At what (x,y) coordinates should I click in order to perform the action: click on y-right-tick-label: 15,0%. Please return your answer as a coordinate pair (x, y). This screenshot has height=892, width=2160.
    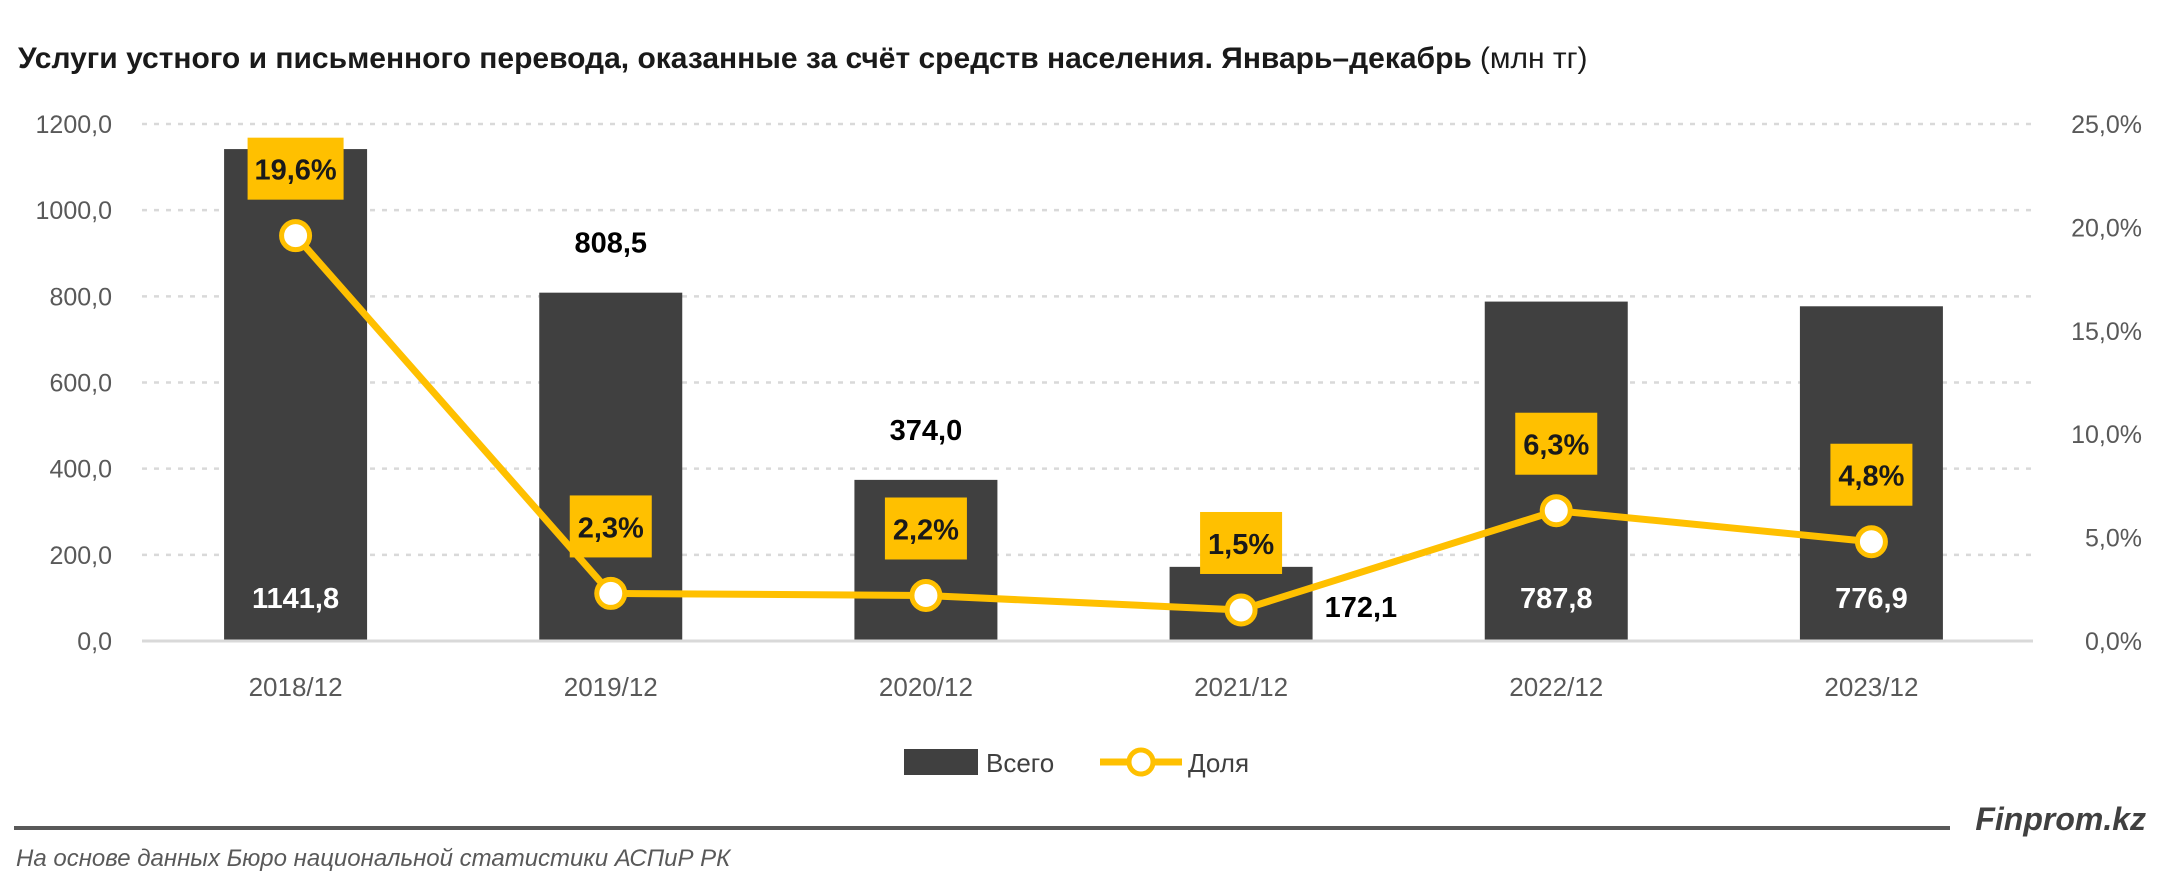
    Looking at the image, I should click on (2106, 332).